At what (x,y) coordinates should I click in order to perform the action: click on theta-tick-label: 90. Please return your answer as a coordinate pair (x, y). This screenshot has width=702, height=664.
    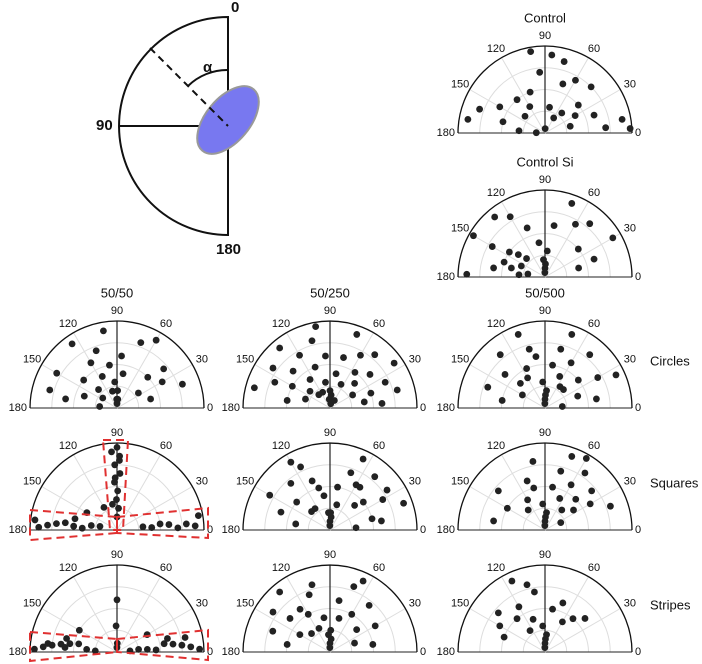
    Looking at the image, I should click on (545, 36).